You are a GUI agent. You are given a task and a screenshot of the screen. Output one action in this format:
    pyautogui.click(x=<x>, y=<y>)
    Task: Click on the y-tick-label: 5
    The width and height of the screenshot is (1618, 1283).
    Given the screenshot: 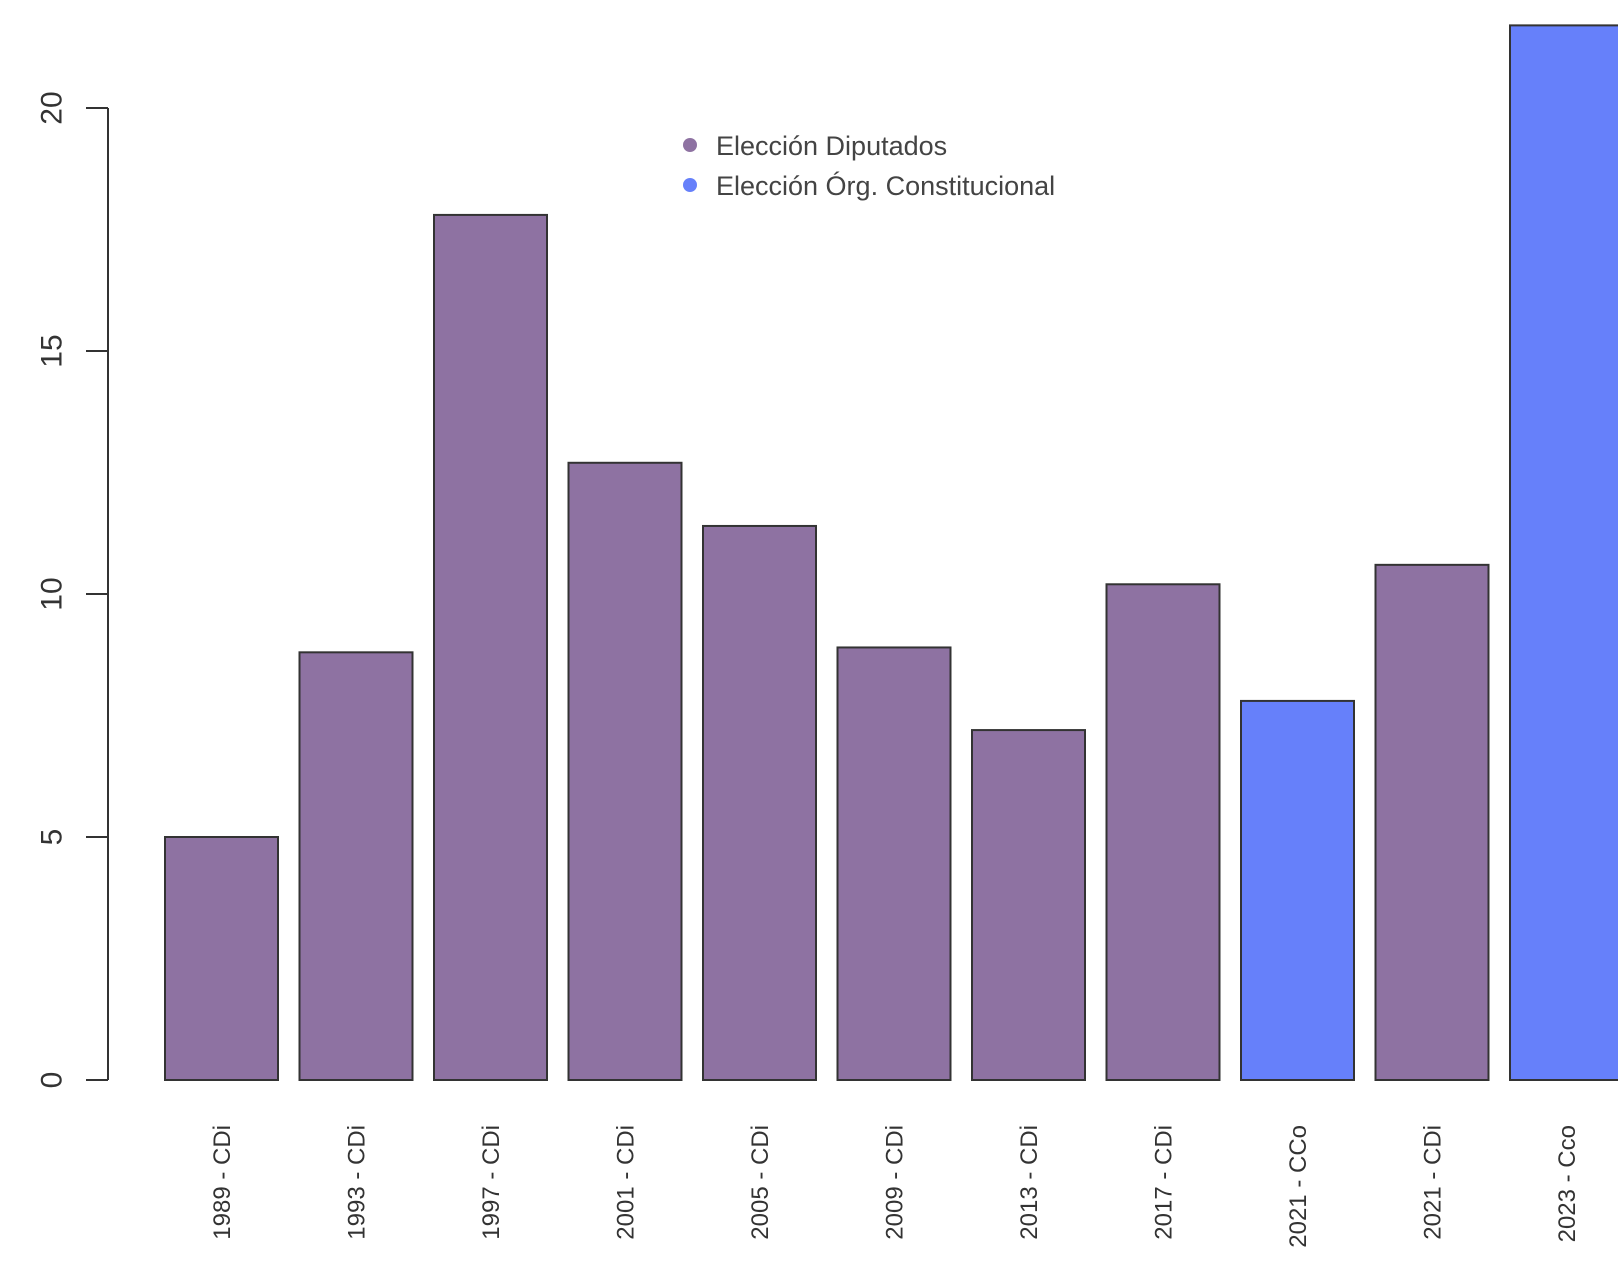 What is the action you would take?
    pyautogui.click(x=52, y=837)
    